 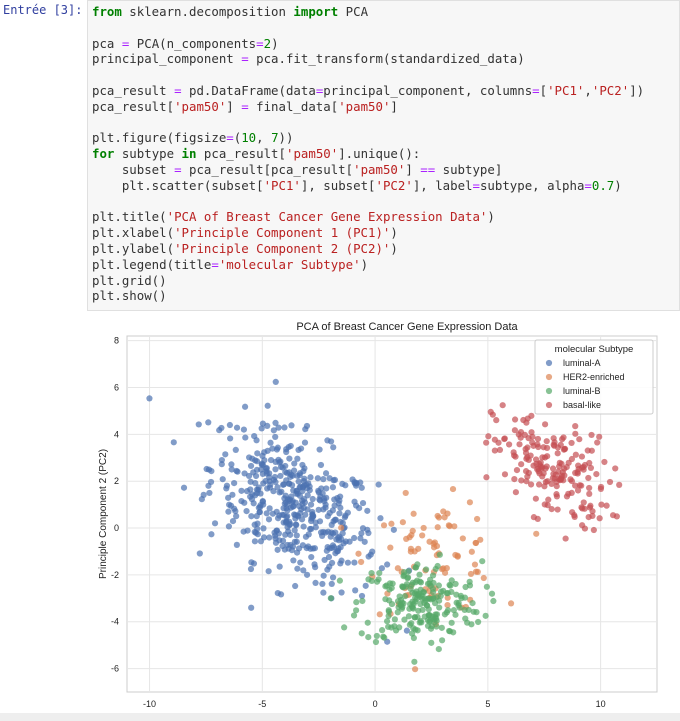 I want to click on code-token: 'Principle Component 1 (PC1)', so click(x=282, y=233).